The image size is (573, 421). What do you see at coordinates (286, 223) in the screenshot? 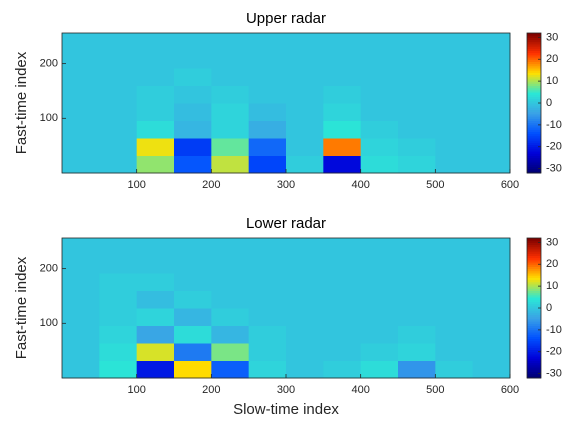
I see `chart-title: Lower radar` at bounding box center [286, 223].